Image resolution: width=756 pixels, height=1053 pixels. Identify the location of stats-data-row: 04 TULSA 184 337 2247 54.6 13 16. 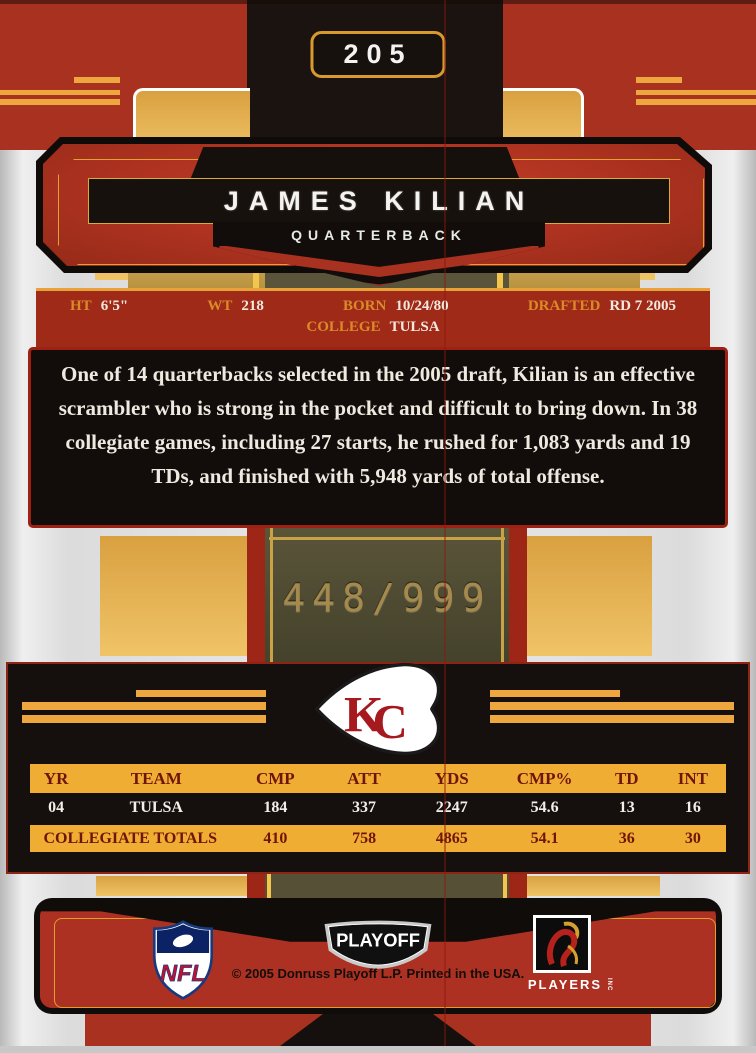
(378, 807).